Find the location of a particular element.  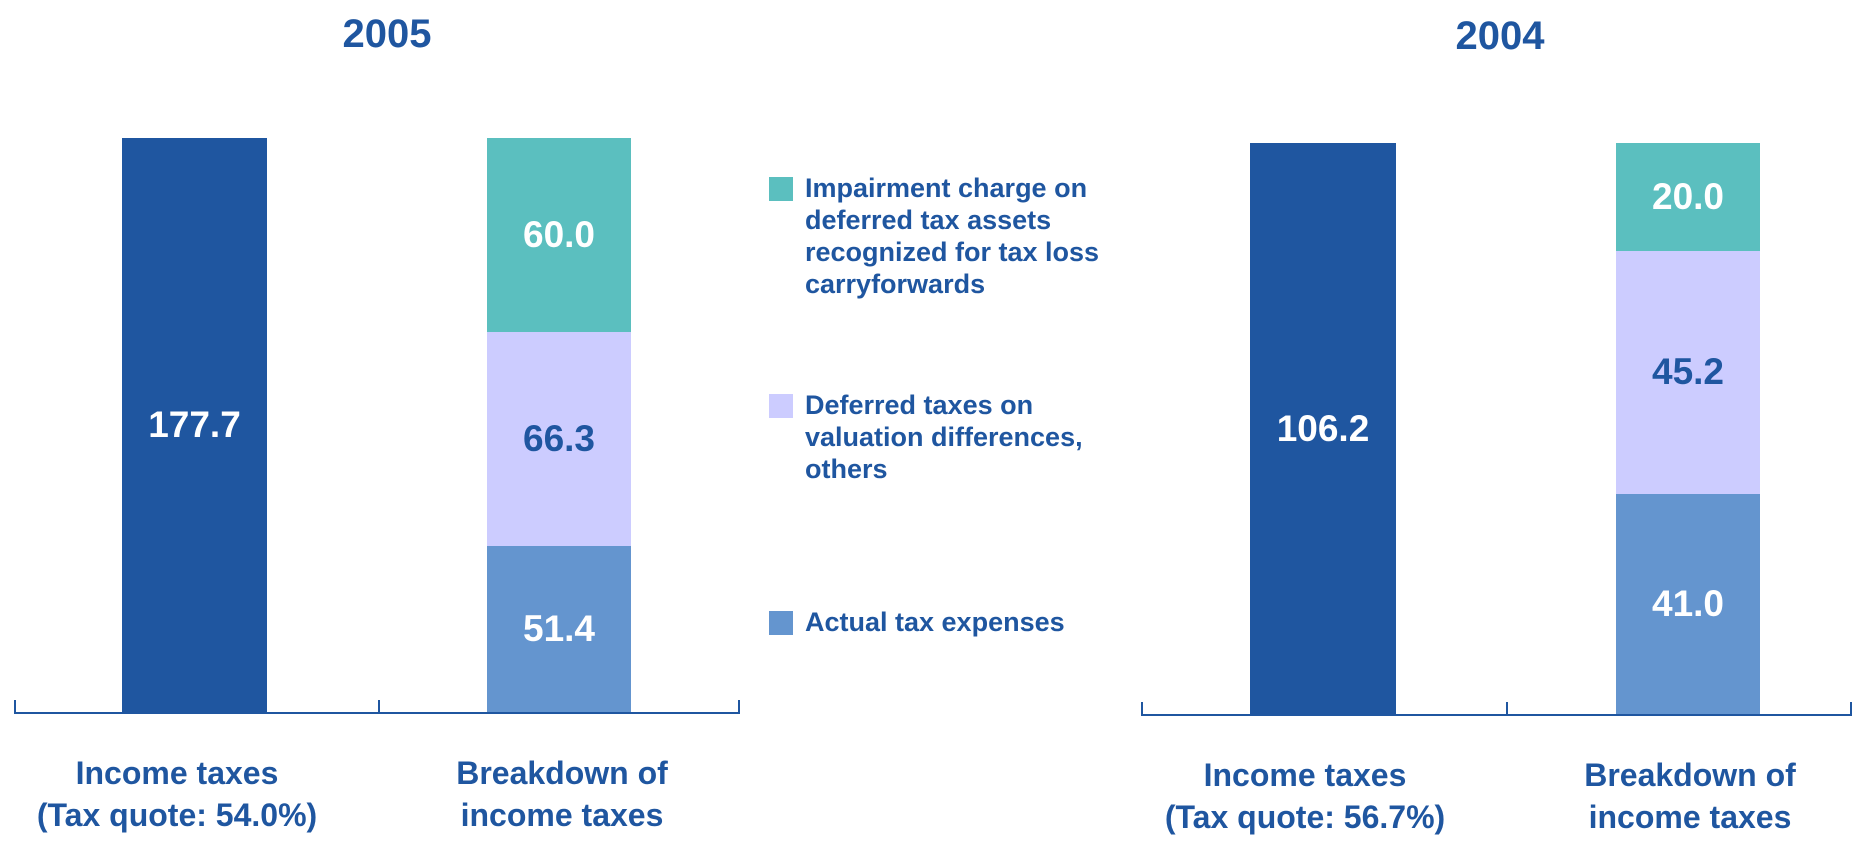

data-label: 41.0 is located at coordinates (1688, 603).